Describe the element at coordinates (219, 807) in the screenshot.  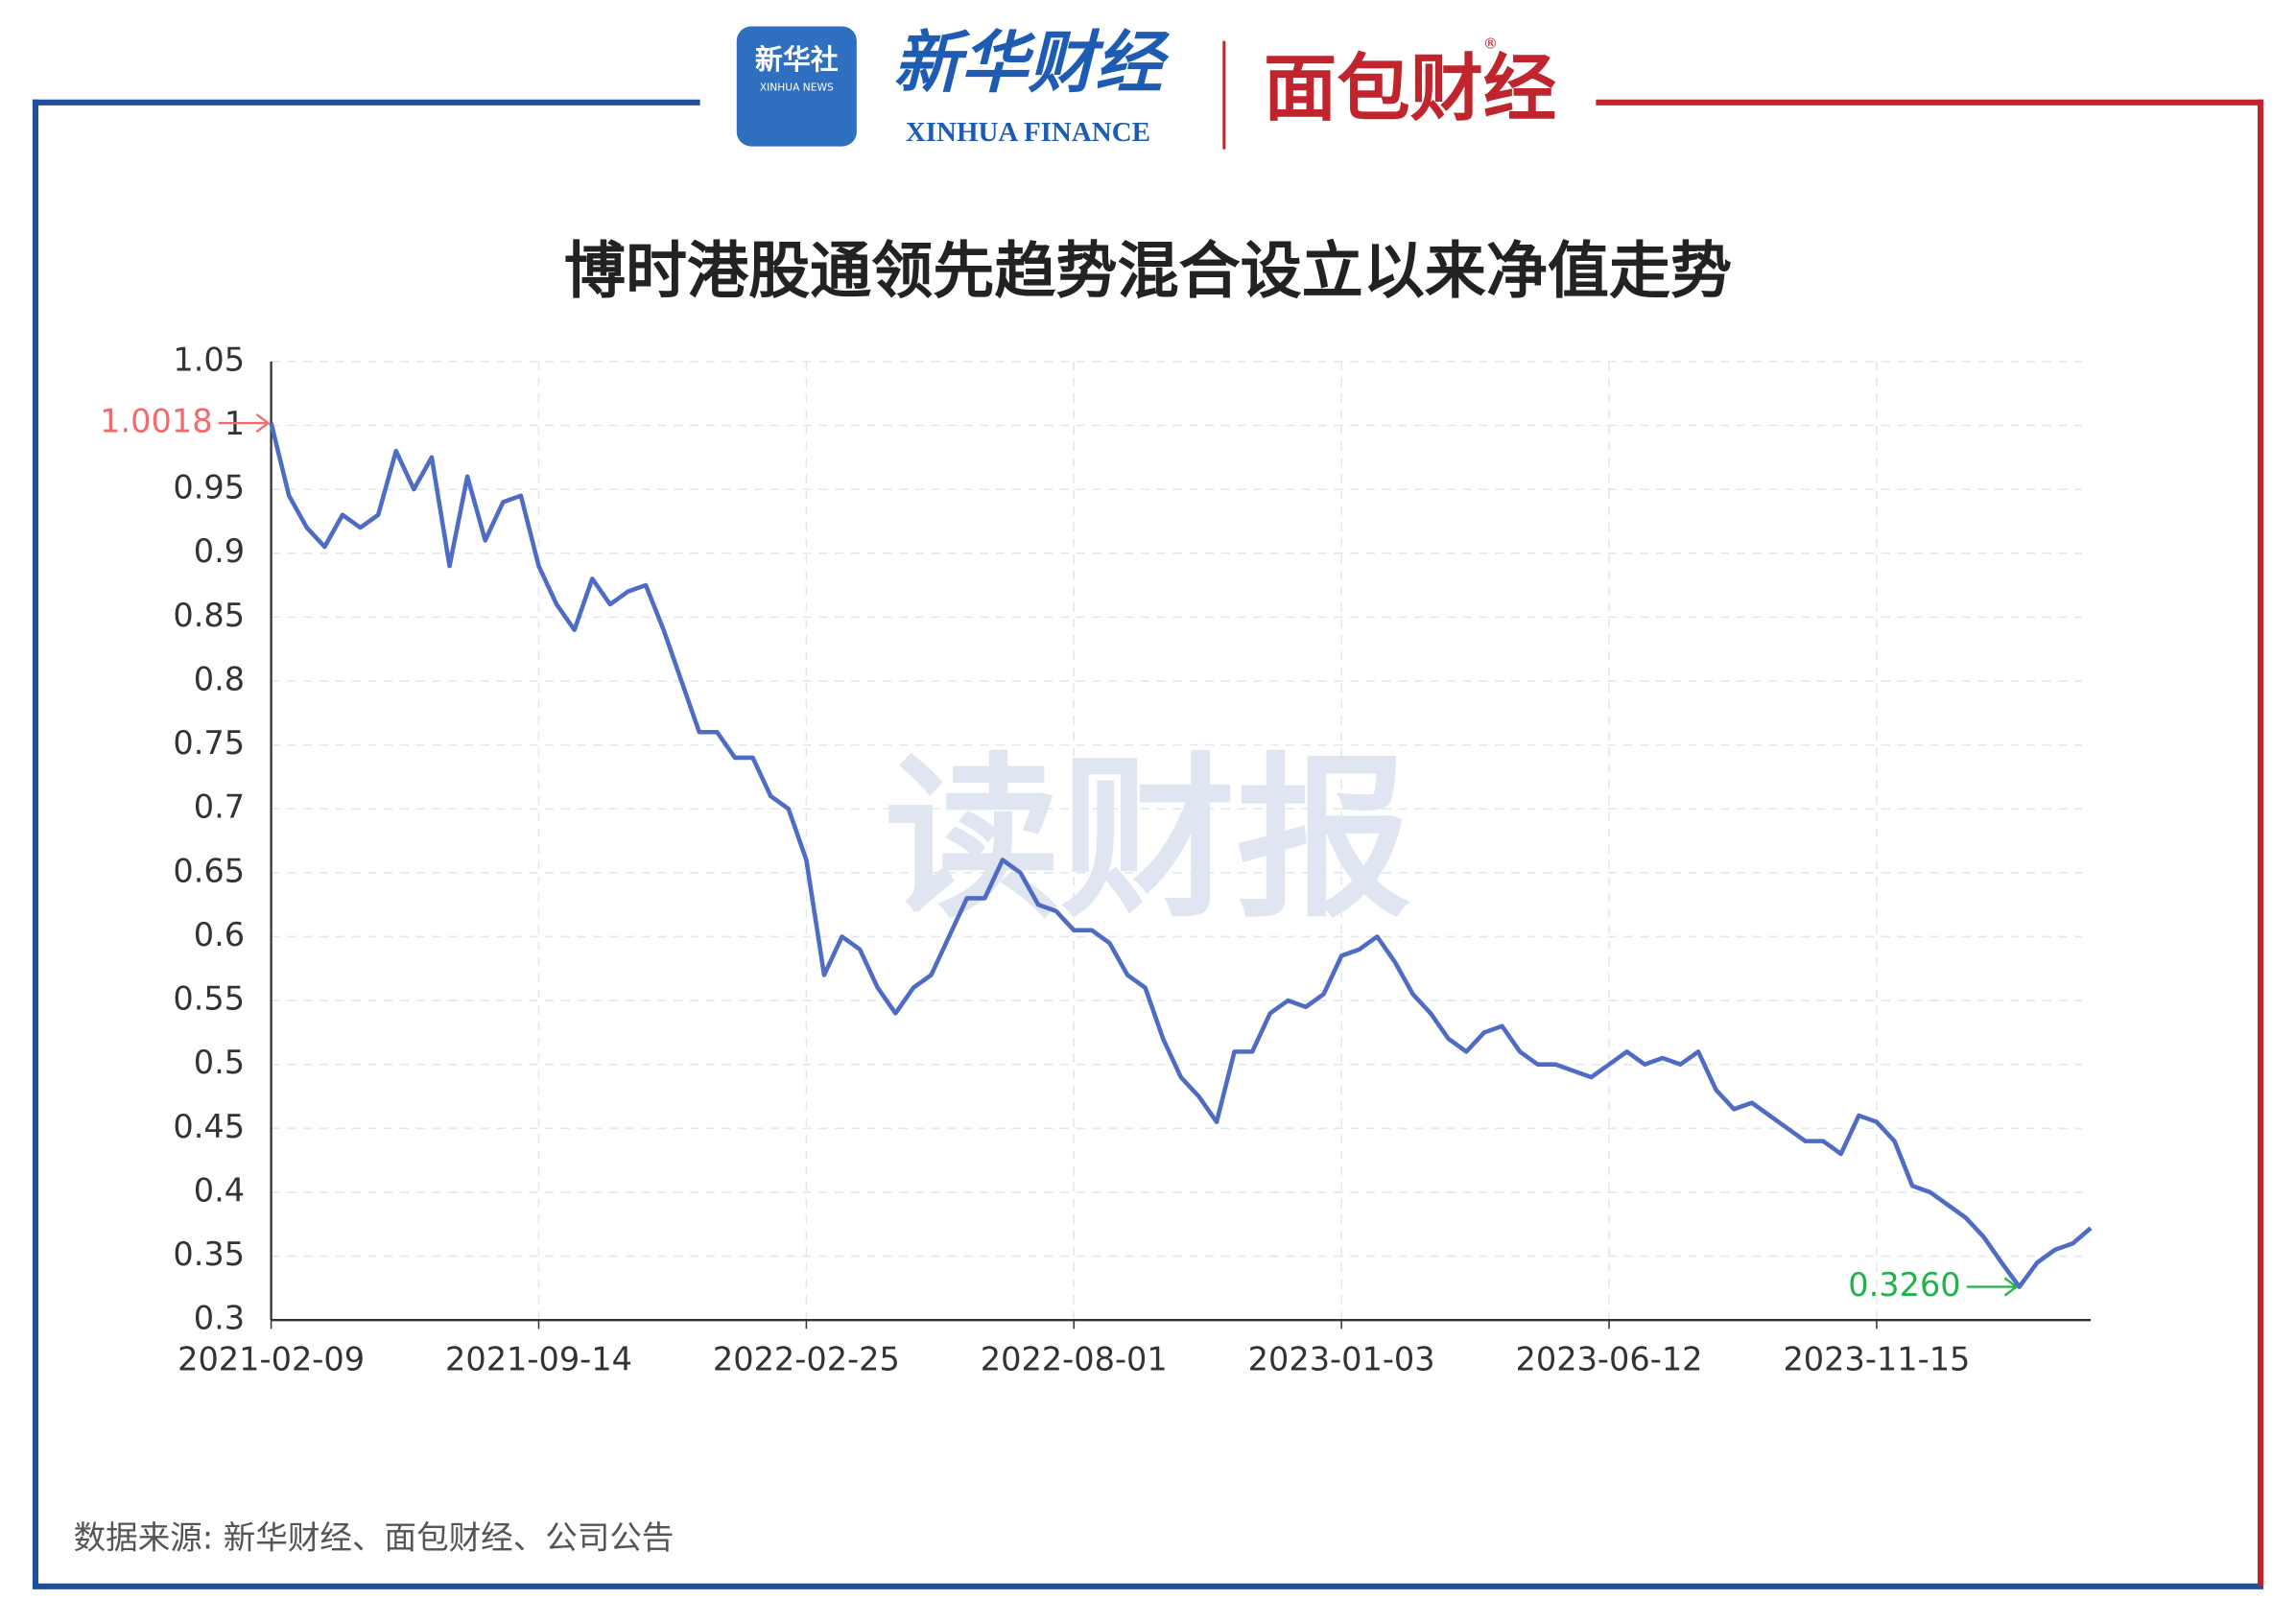
I see `y-tick-label: 0.7` at that location.